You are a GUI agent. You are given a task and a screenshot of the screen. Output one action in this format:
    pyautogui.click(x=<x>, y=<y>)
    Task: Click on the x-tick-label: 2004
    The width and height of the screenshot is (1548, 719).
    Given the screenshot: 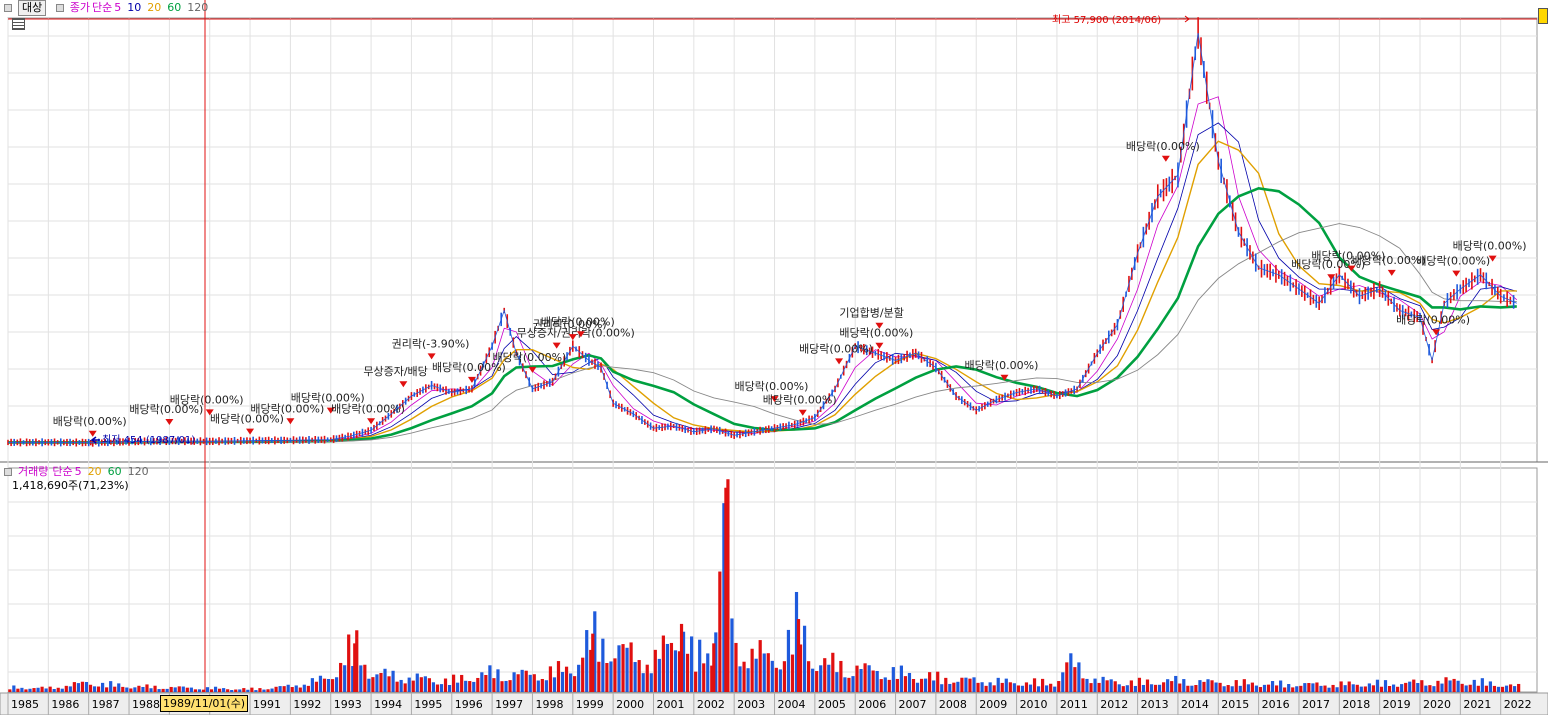 What is the action you would take?
    pyautogui.click(x=792, y=704)
    